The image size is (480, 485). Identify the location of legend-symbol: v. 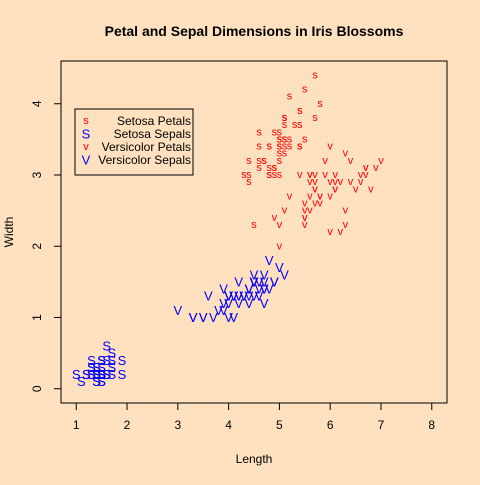
(86, 147).